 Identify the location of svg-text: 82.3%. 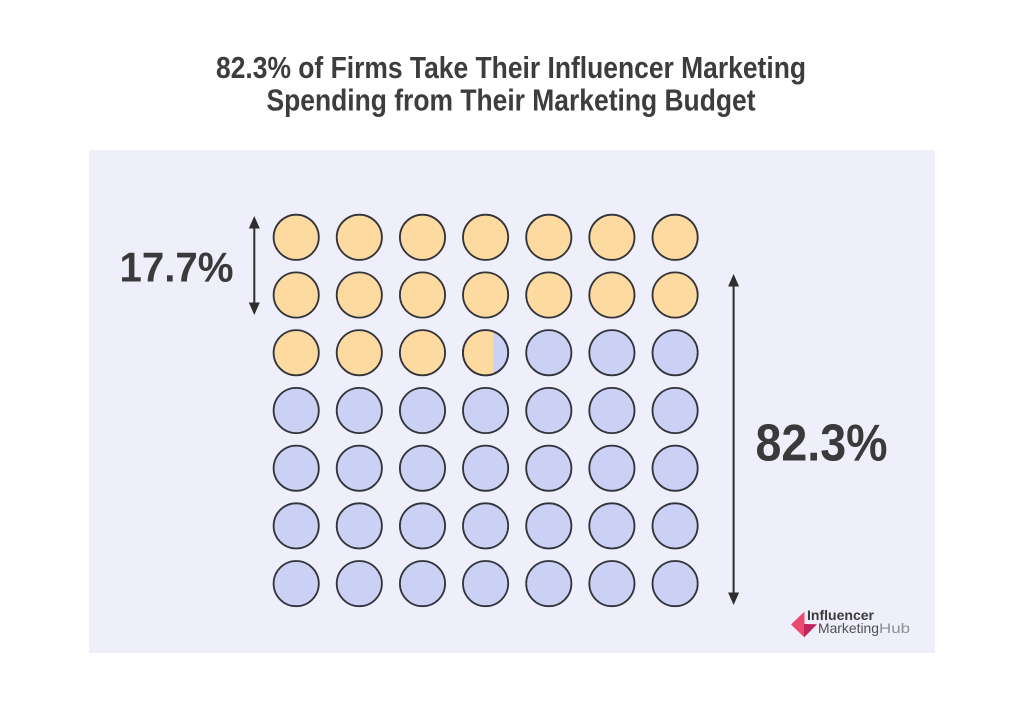
(822, 443).